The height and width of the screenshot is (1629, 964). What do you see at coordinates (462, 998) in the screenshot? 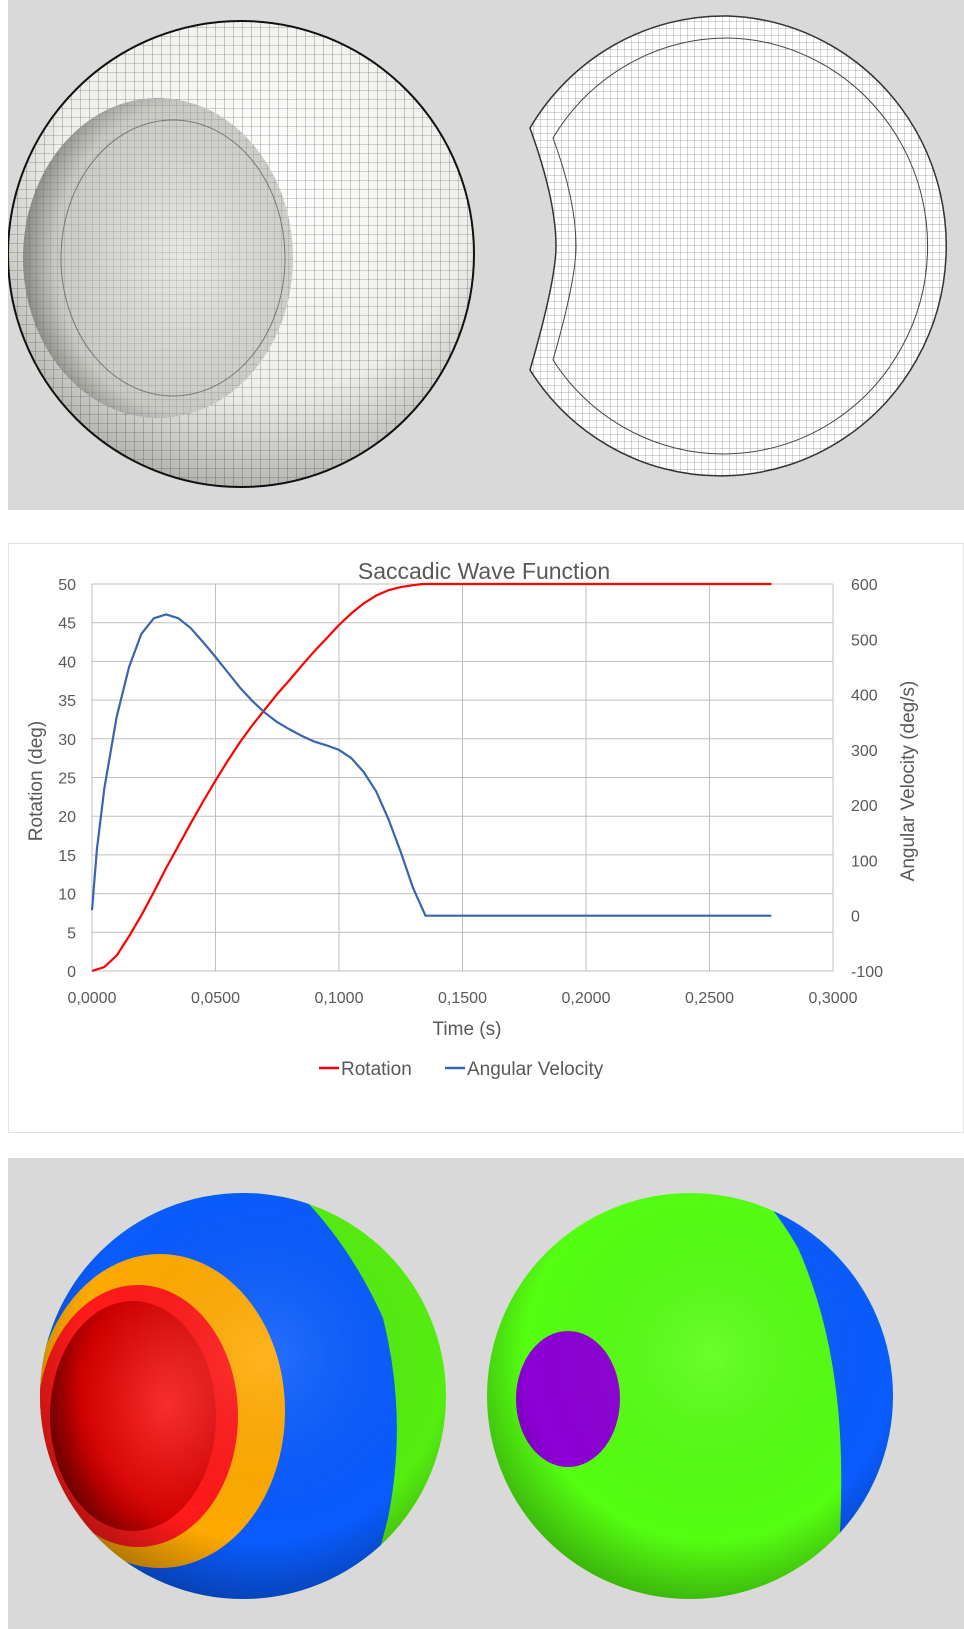
I see `x-tick-label: 0,1500` at bounding box center [462, 998].